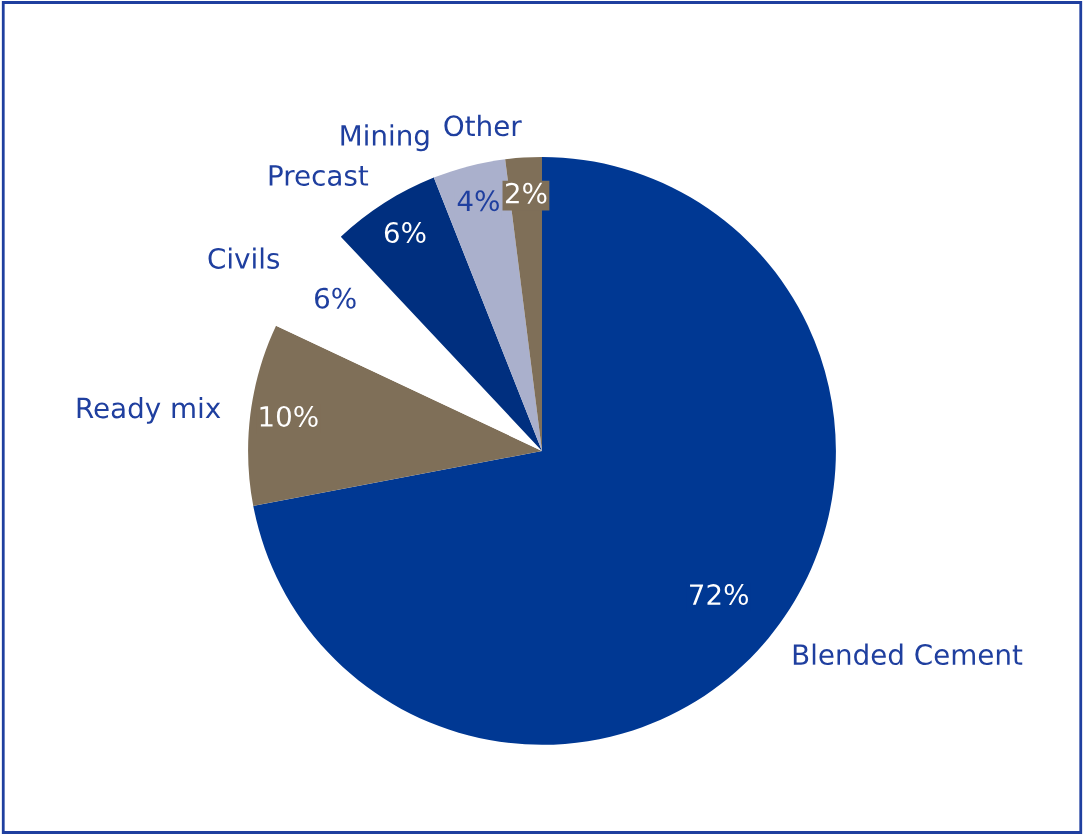 This screenshot has width=1084, height=835. Describe the element at coordinates (244, 258) in the screenshot. I see `slice-label: Civils` at that location.